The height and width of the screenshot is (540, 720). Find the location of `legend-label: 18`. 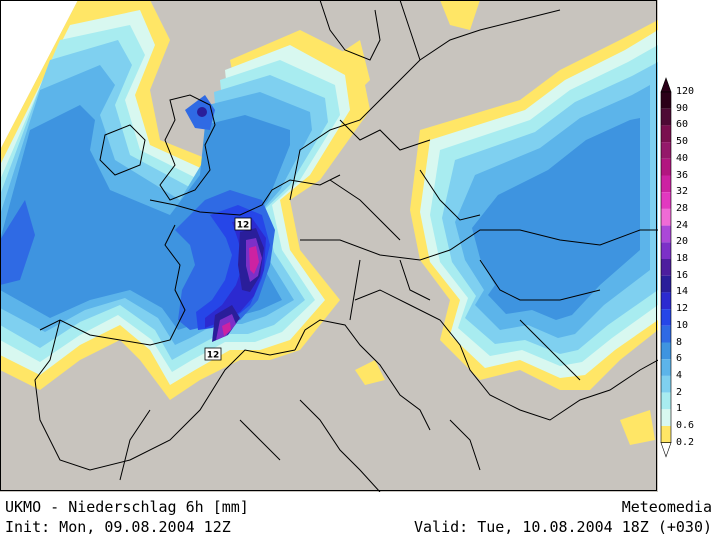

legend-label: 18 is located at coordinates (682, 258).